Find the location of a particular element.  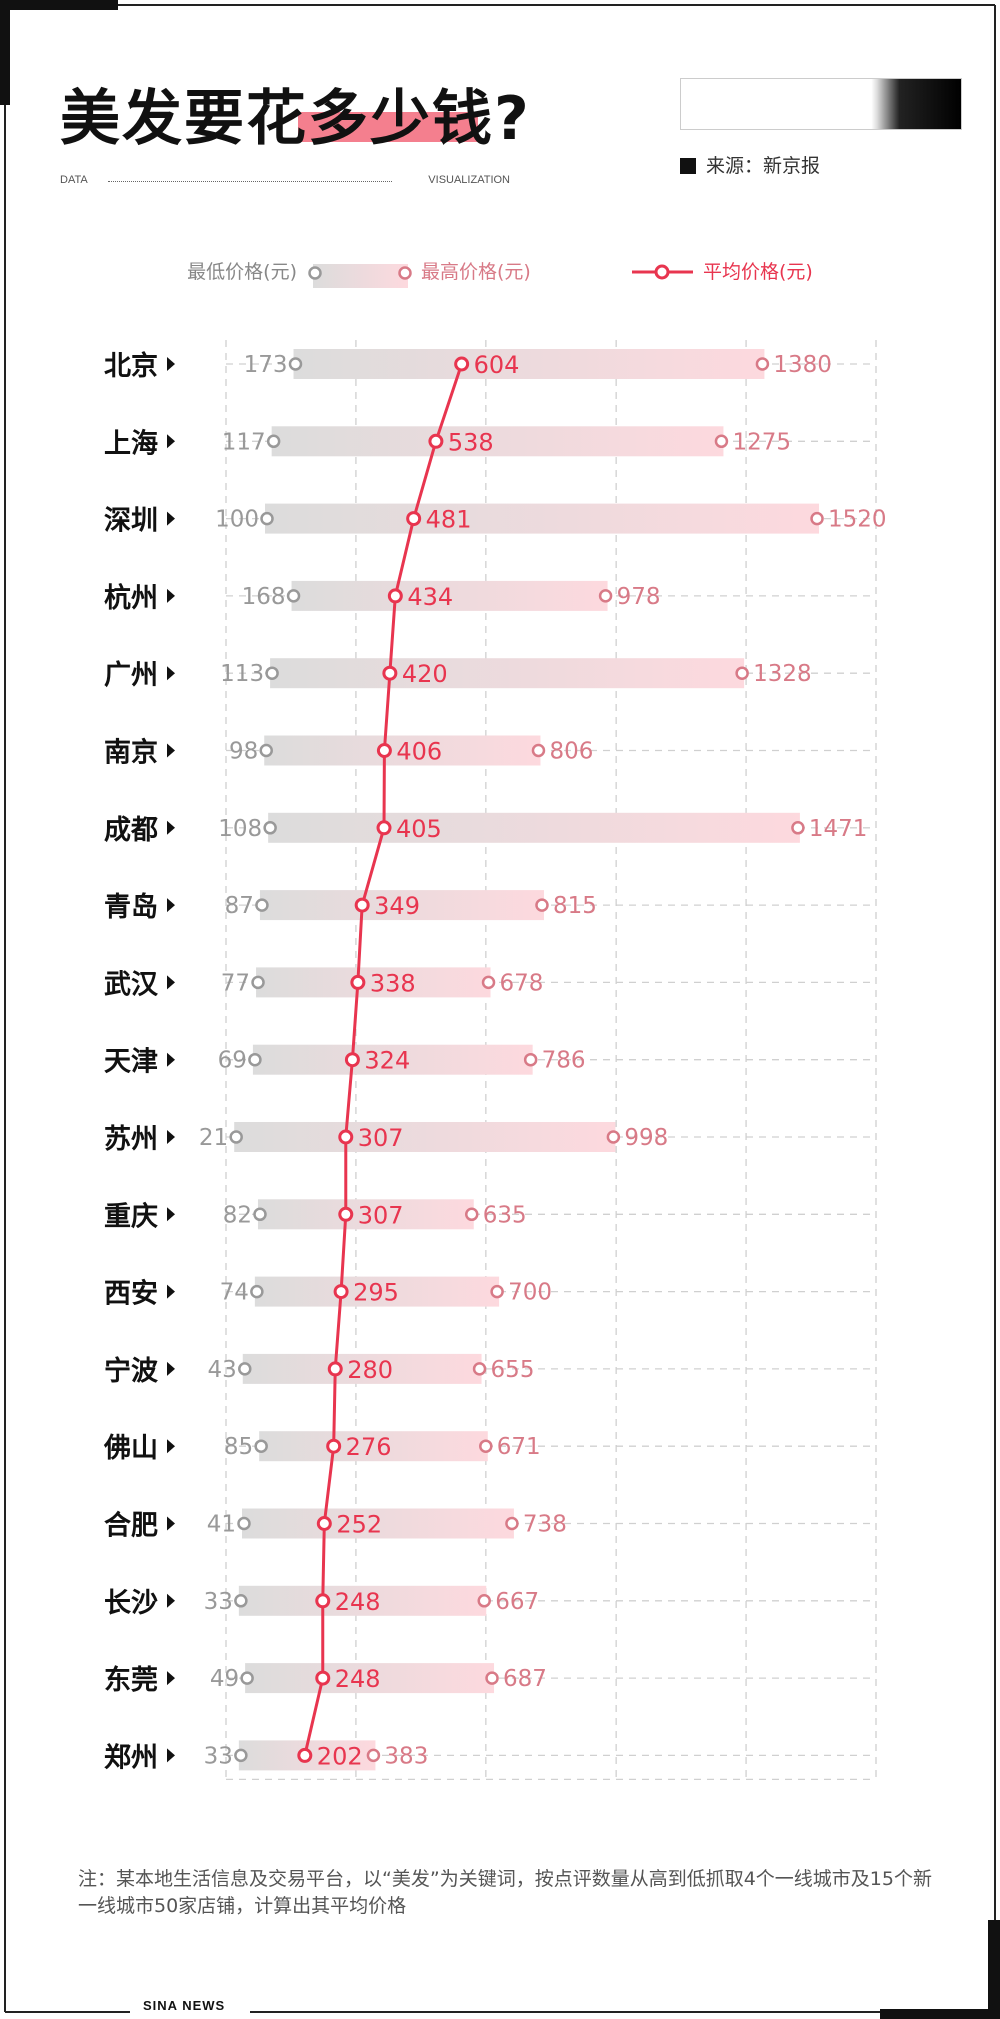

avg-value-label: 276 is located at coordinates (369, 1447).